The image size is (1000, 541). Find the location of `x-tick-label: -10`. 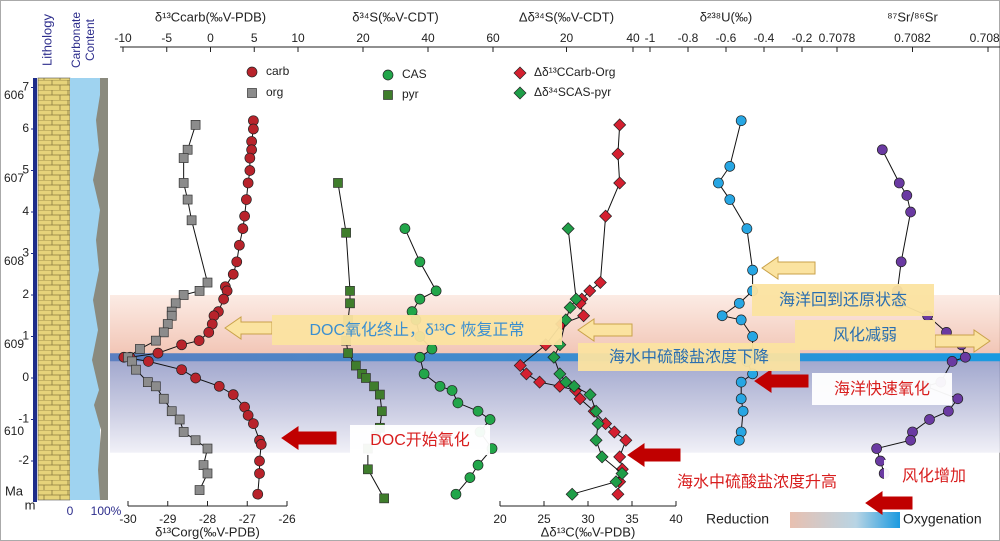

x-tick-label: -10 is located at coordinates (123, 38).